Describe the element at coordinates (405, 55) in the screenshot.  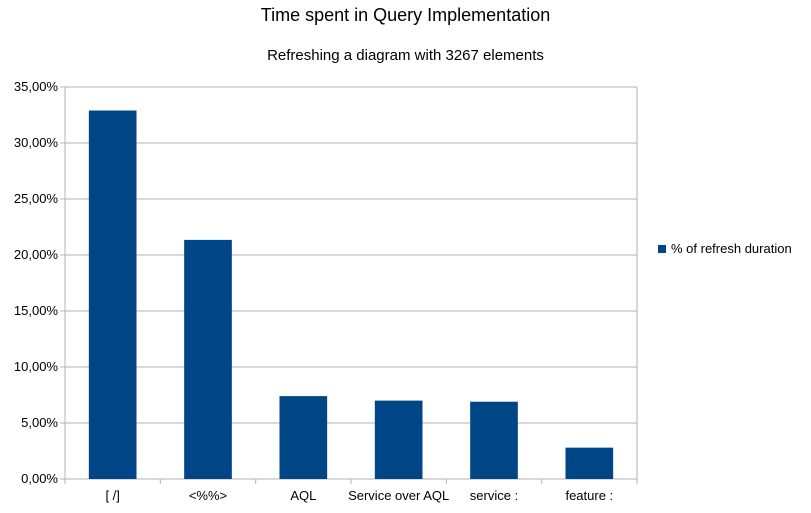
I see `chart-subtitle: Refreshing a diagram with 3267 elements` at that location.